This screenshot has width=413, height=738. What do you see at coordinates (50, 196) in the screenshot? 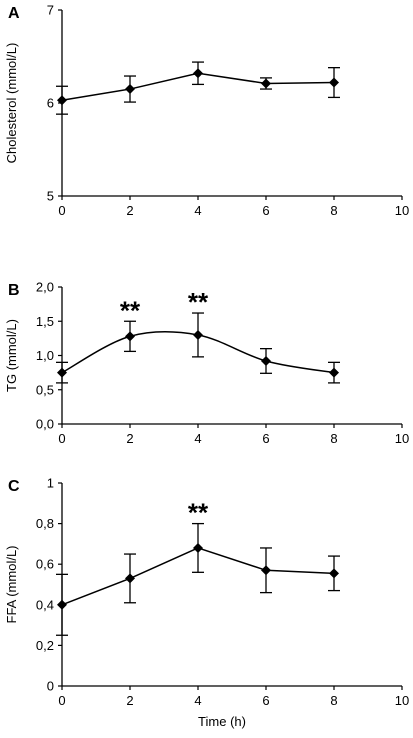
I see `y-tick-label: 5` at bounding box center [50, 196].